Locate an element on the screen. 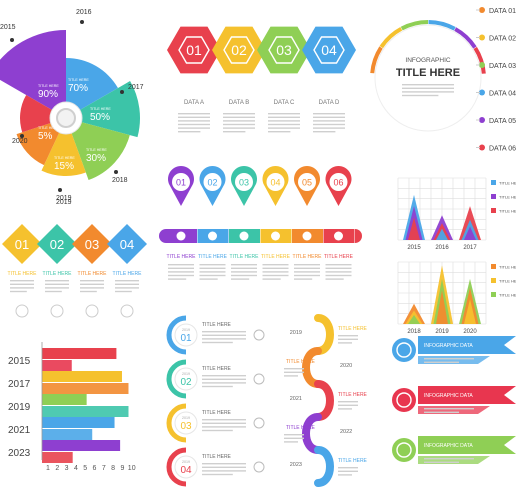  segment-percent: 50% is located at coordinates (100, 117).